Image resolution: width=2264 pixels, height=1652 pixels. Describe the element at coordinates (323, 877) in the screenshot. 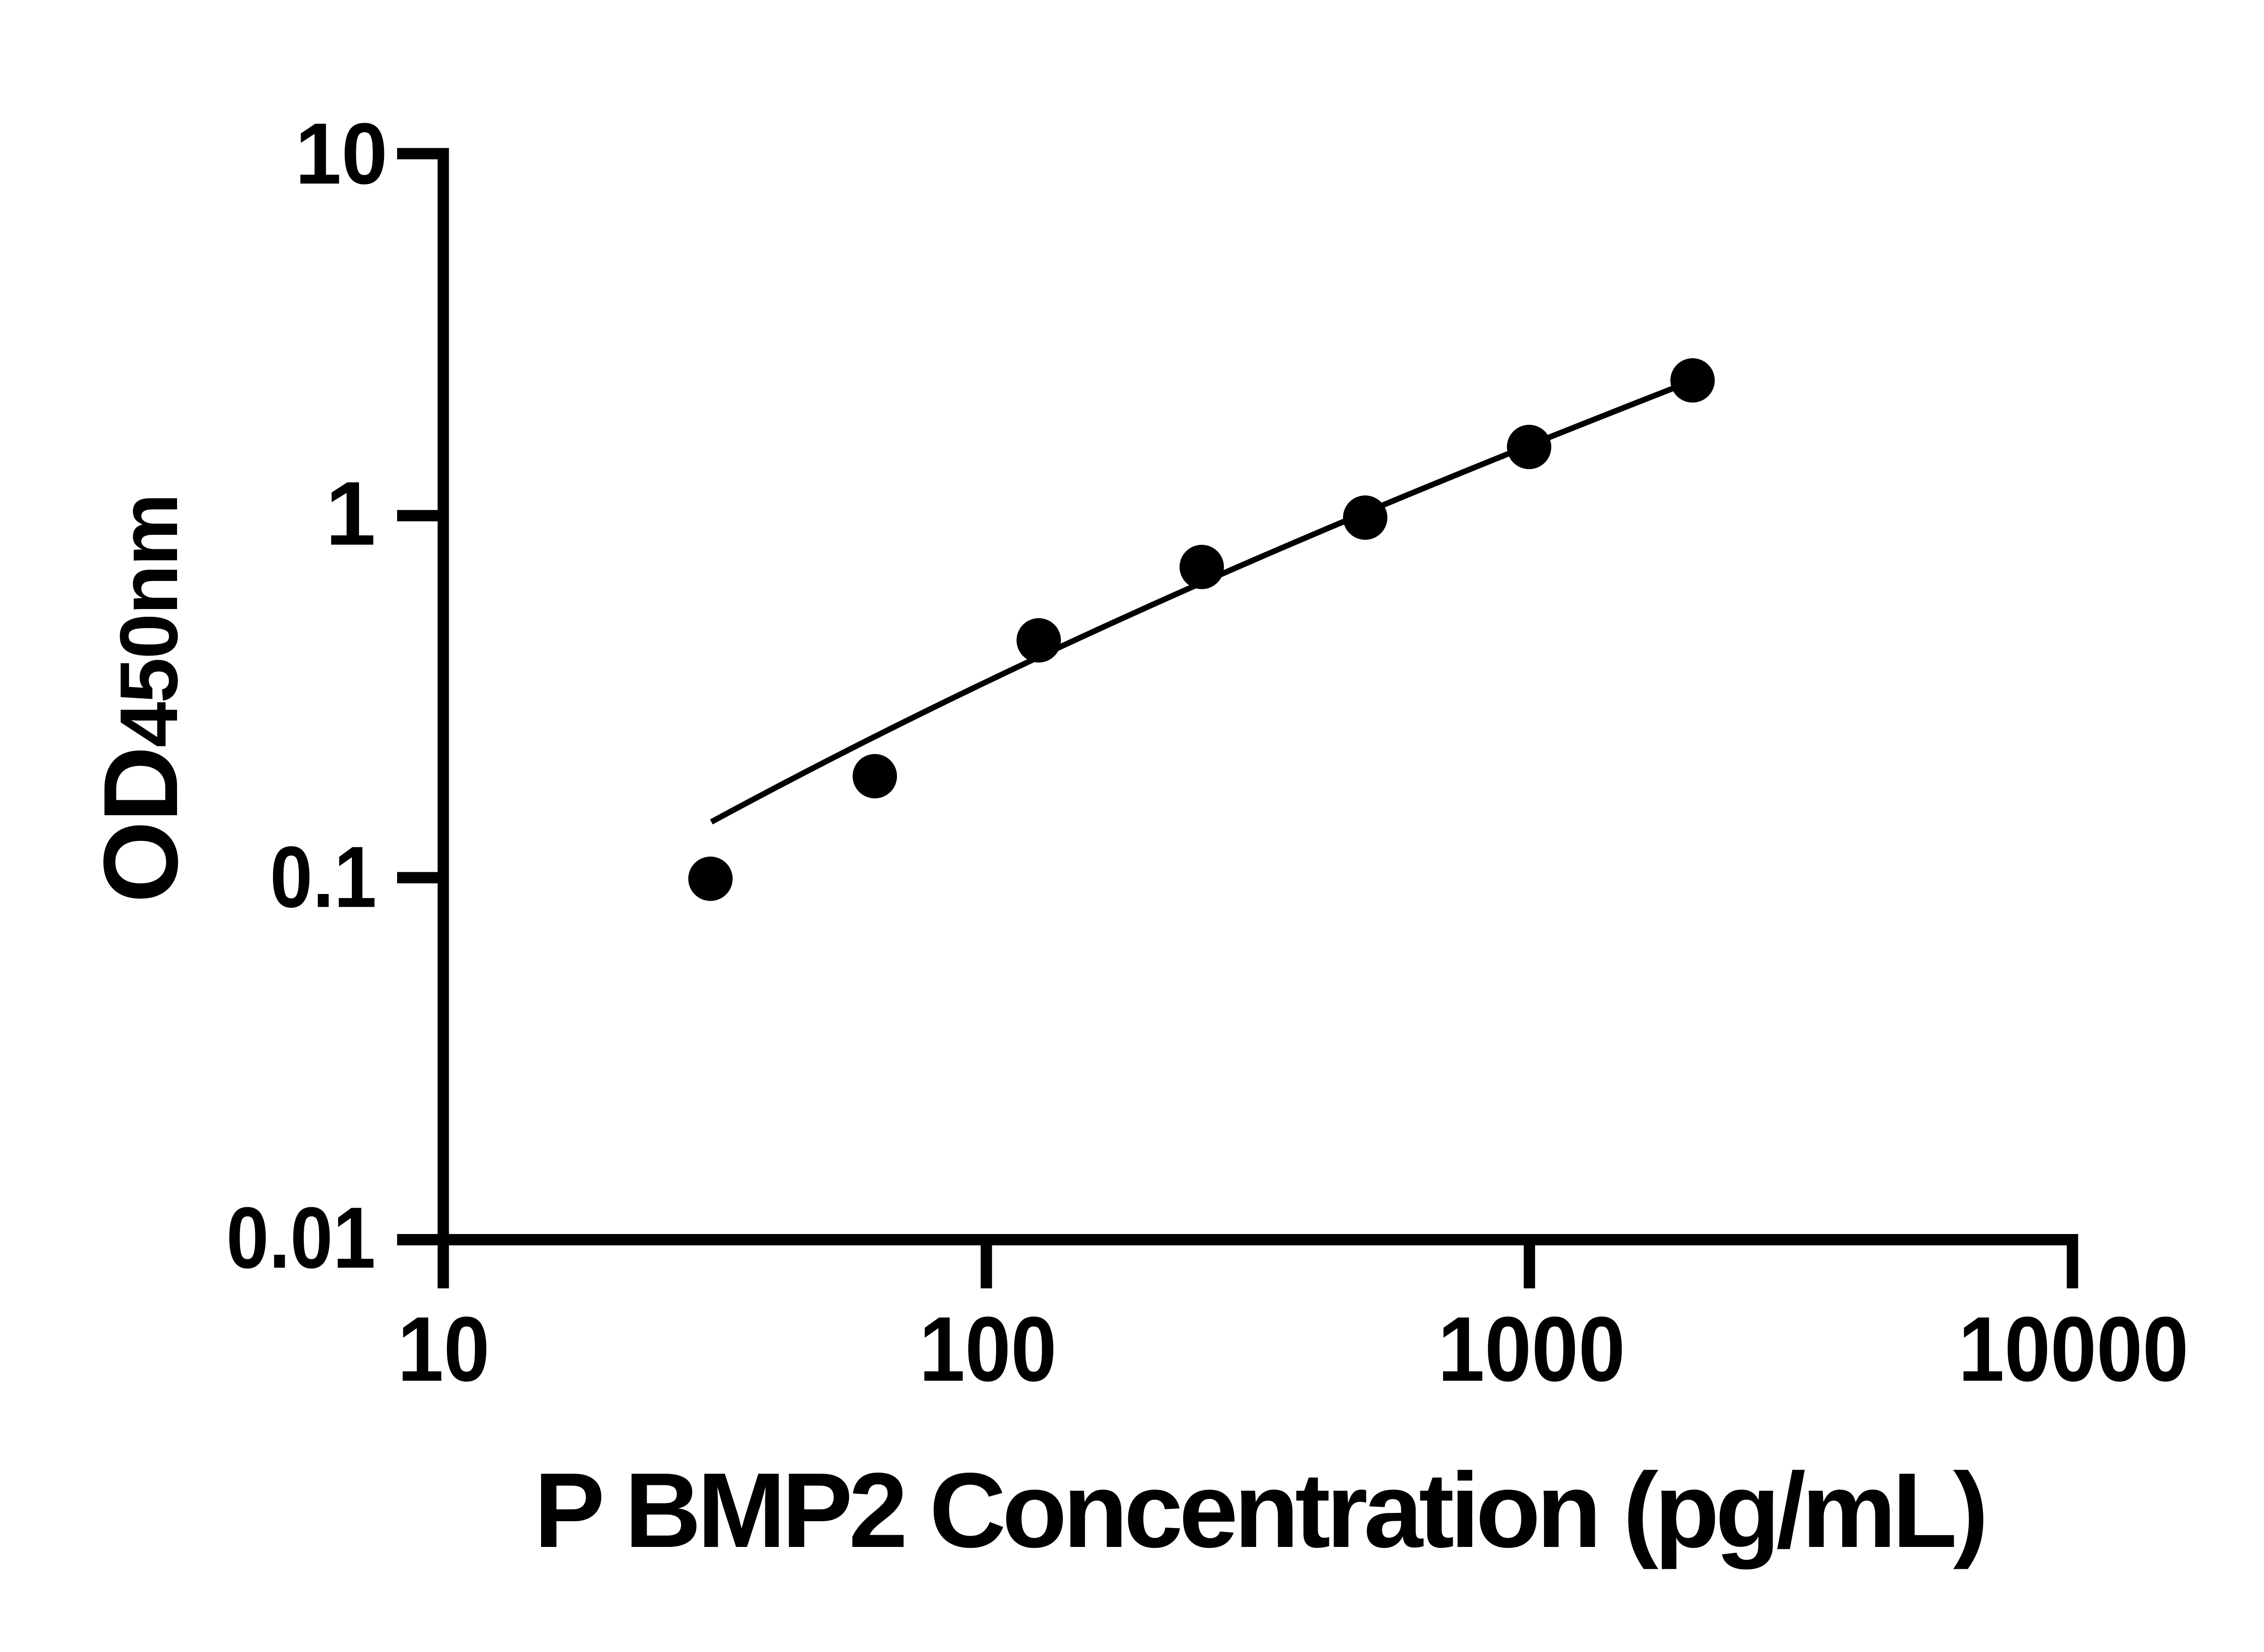

I see `svg-text: 0.1` at that location.